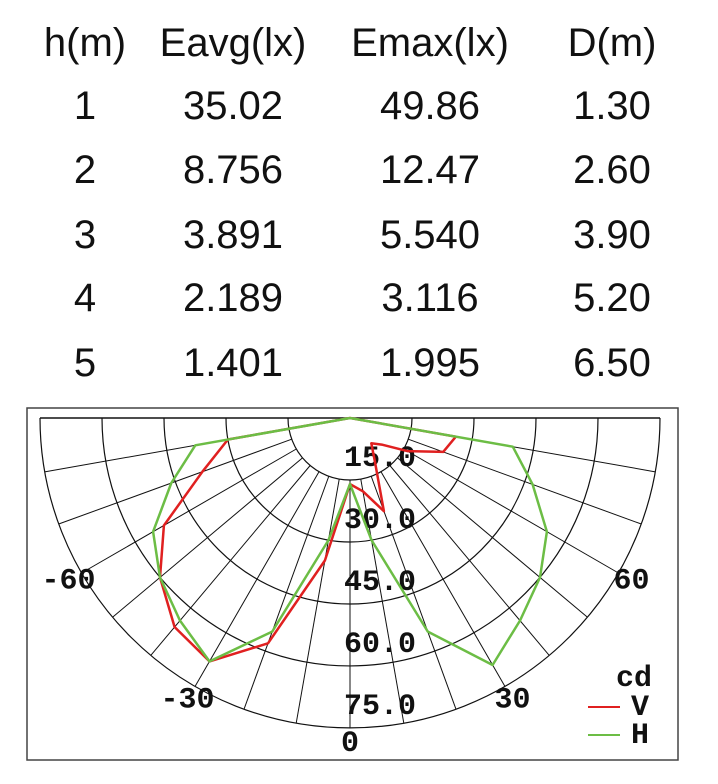  I want to click on angle-tick-label: -60, so click(69, 581).